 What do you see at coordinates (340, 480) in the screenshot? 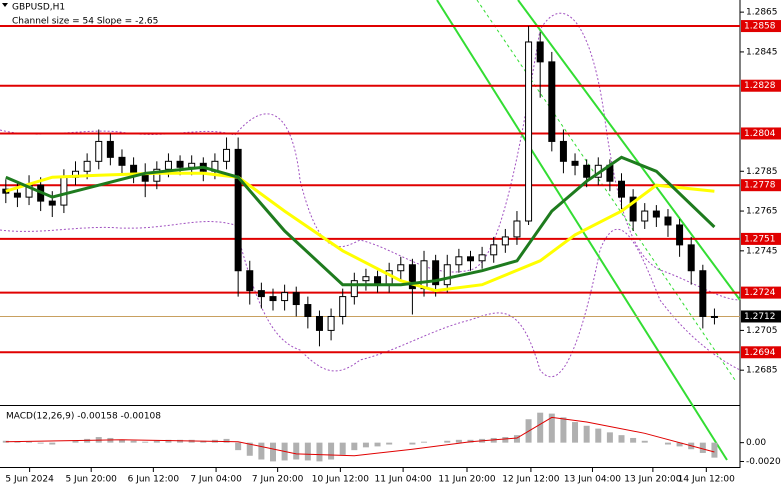
I see `x-tick-label: 10 Jun 12:00` at bounding box center [340, 480].